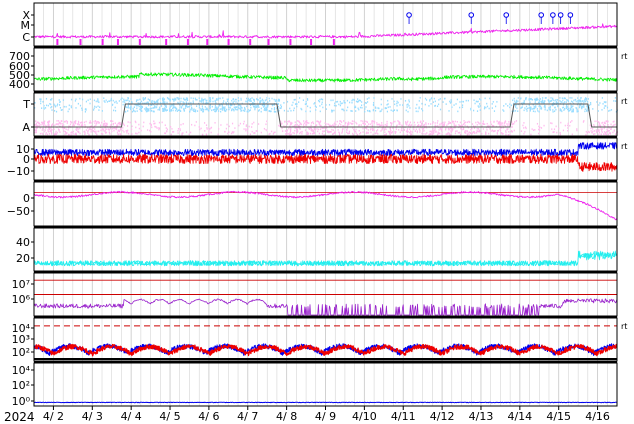  What do you see at coordinates (131, 416) in the screenshot?
I see `x-tick-label: 4/ 4` at bounding box center [131, 416].